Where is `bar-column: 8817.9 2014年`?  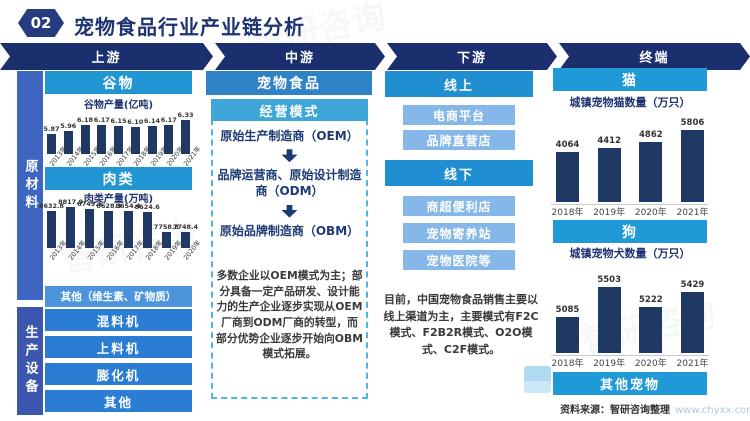 bar-column: 8817.9 2014年 is located at coordinates (73, 232).